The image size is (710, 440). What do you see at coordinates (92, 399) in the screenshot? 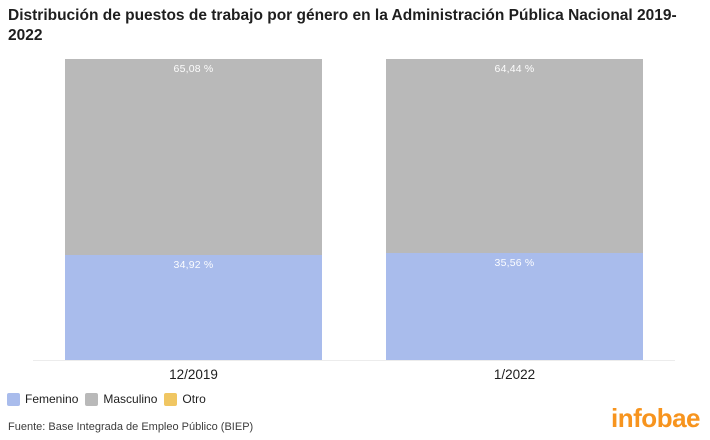
I see `legend-swatch-masculino` at bounding box center [92, 399].